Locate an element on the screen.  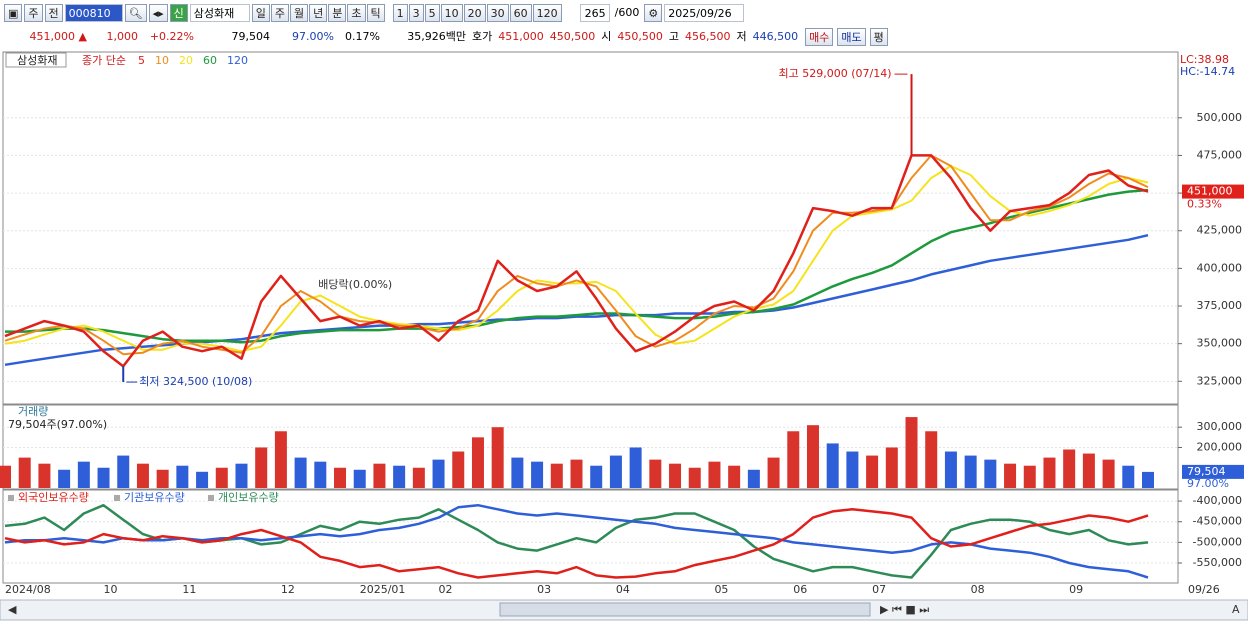
stock-name: 삼성화재 is located at coordinates (219, 13).